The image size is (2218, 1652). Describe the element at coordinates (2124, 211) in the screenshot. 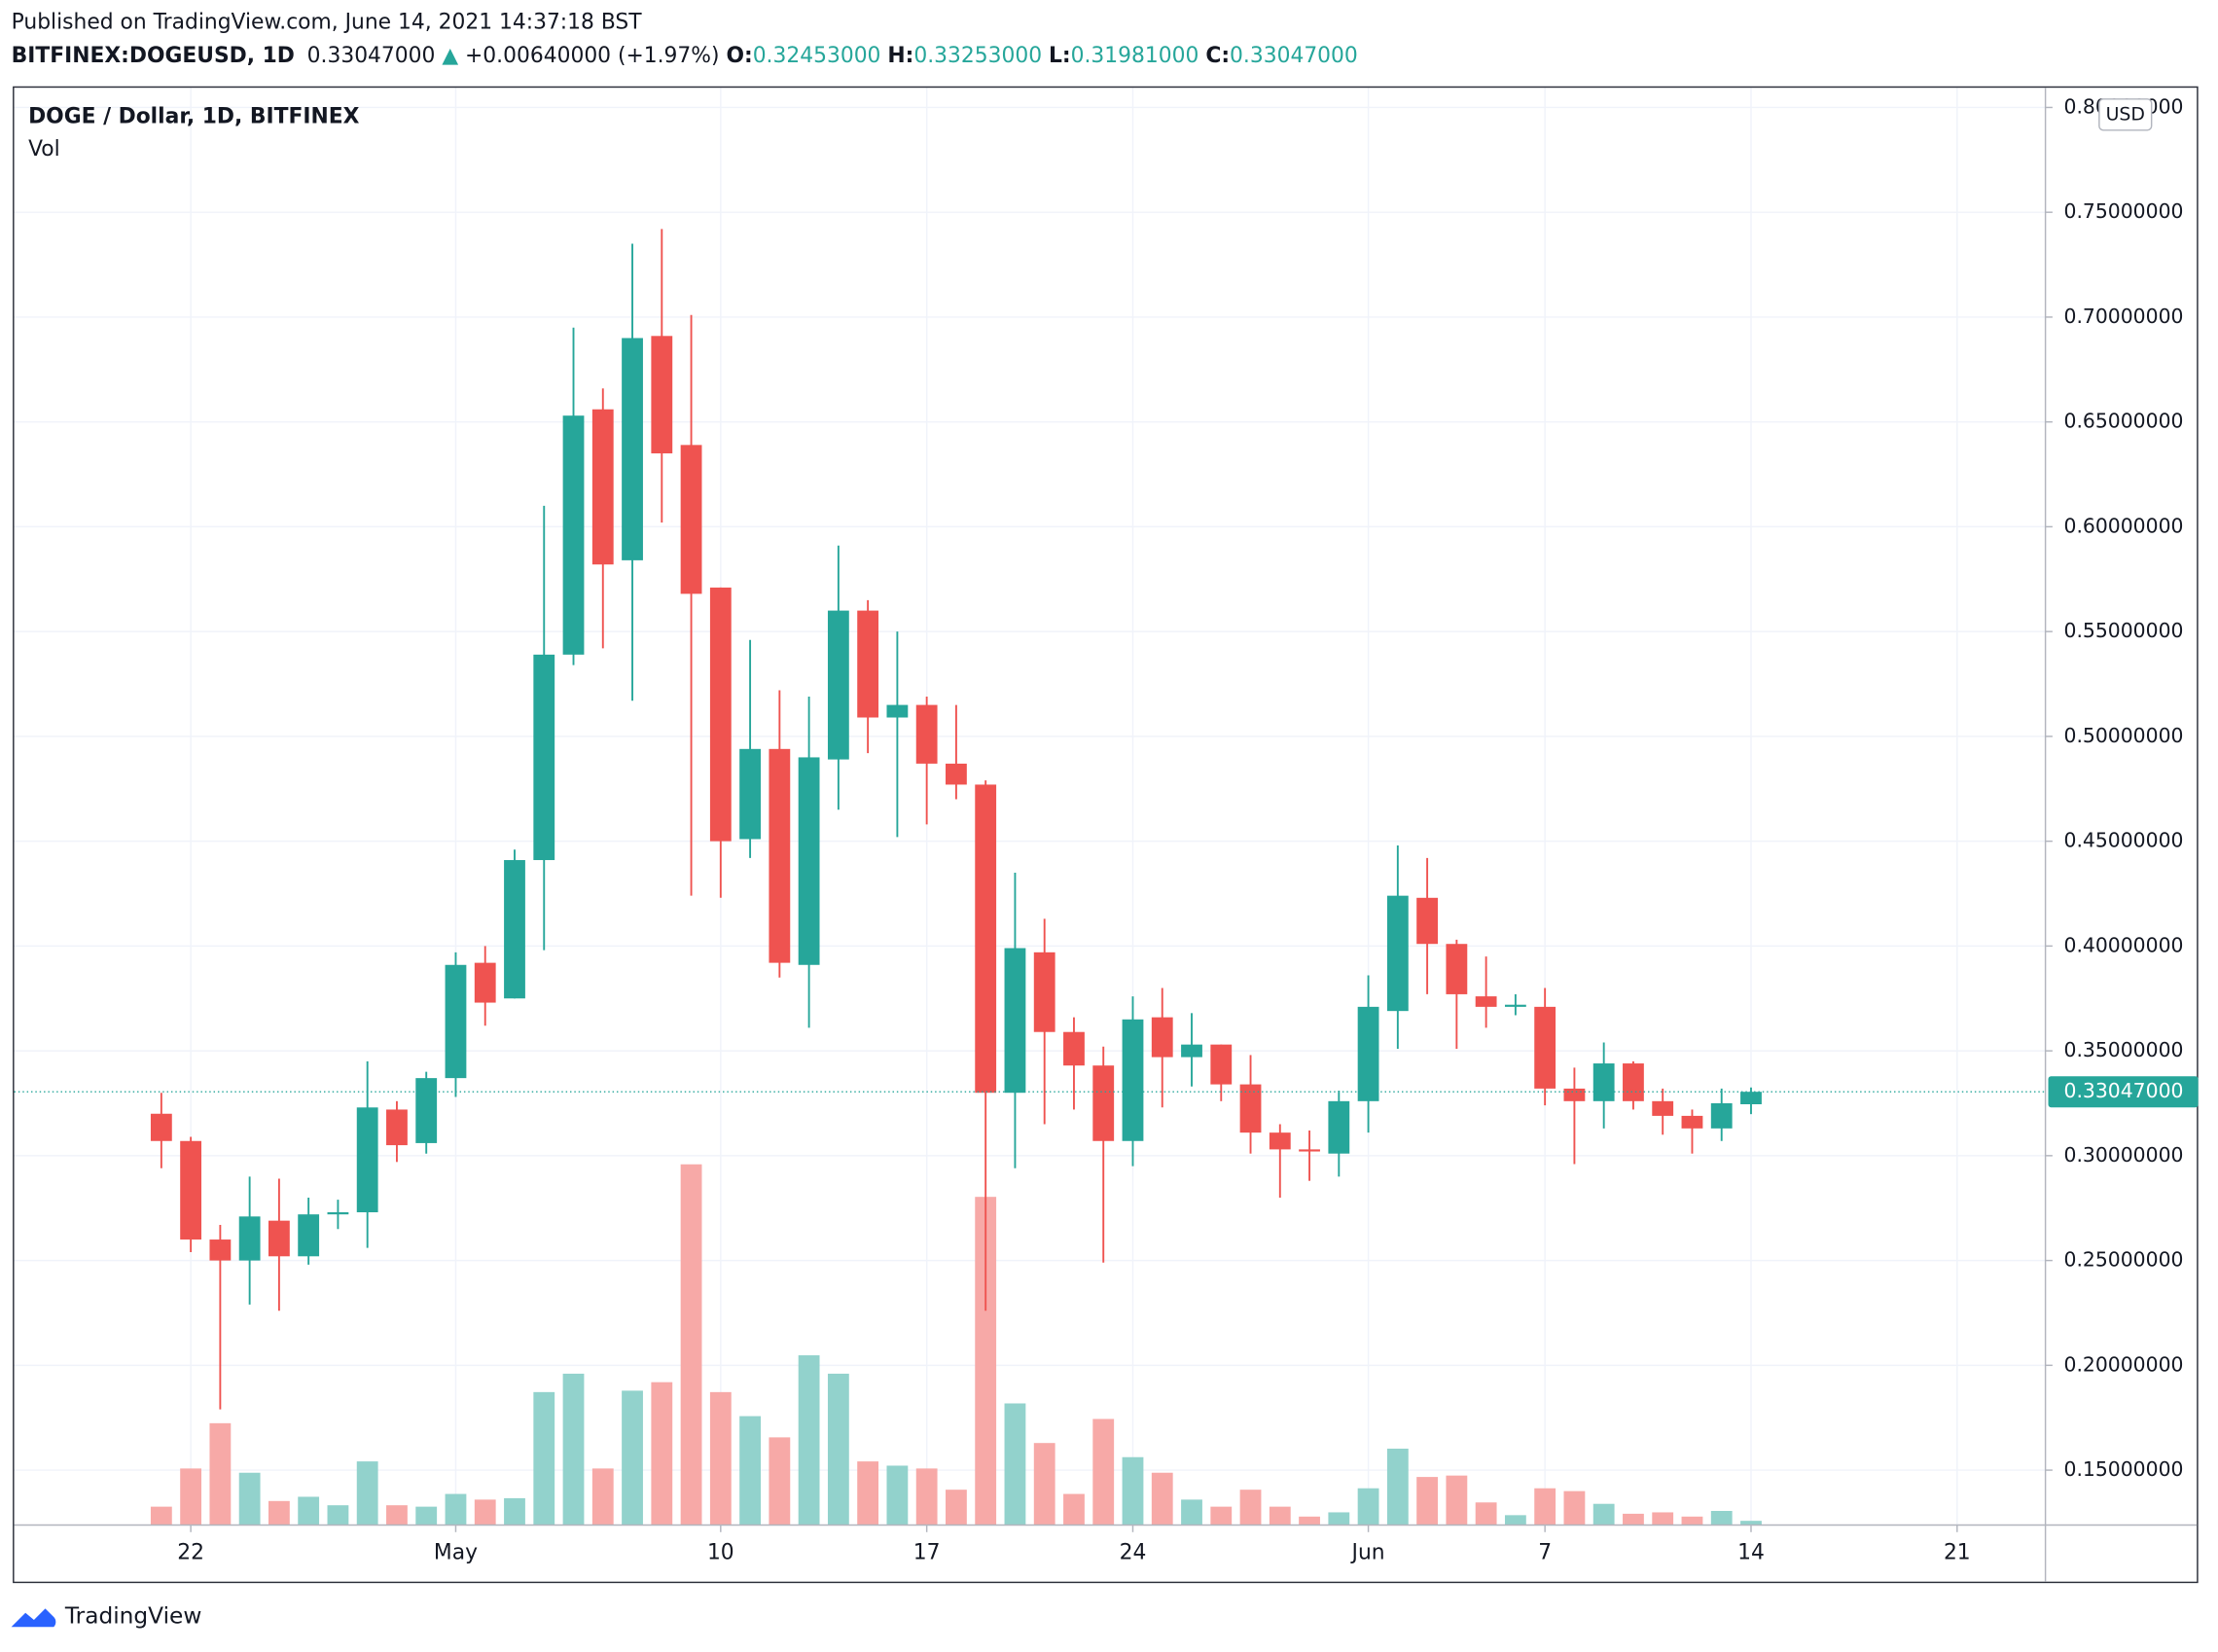

I see `y-tick-label: 0.75000000` at that location.